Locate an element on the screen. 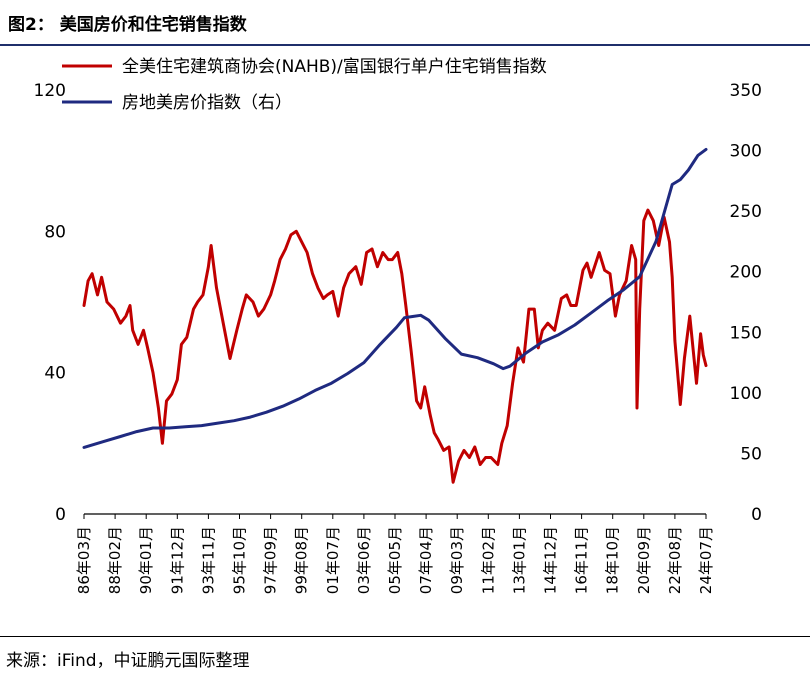 The width and height of the screenshot is (810, 680). right-axis-tick-label: 200 is located at coordinates (746, 273).